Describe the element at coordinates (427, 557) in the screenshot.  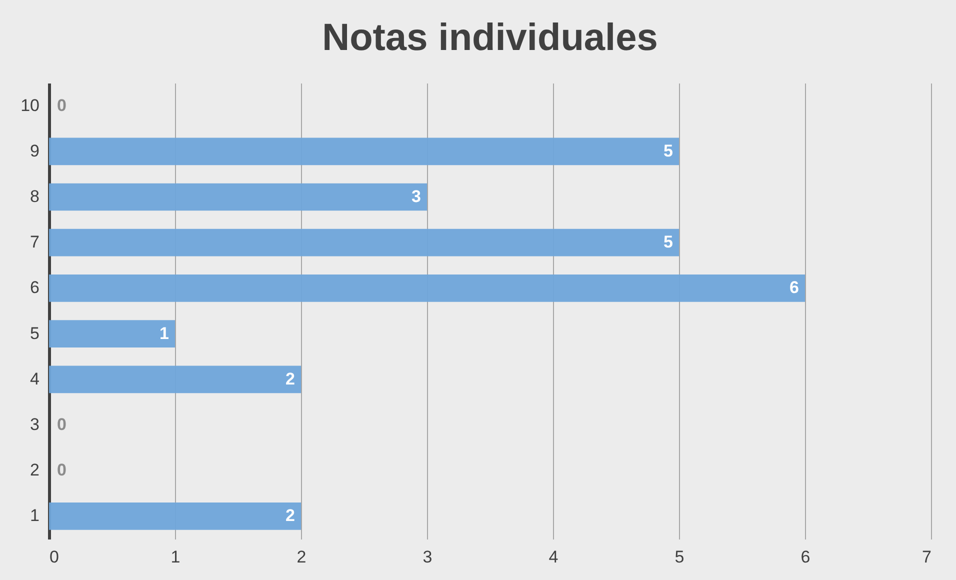
I see `x-tick-label: 3` at that location.